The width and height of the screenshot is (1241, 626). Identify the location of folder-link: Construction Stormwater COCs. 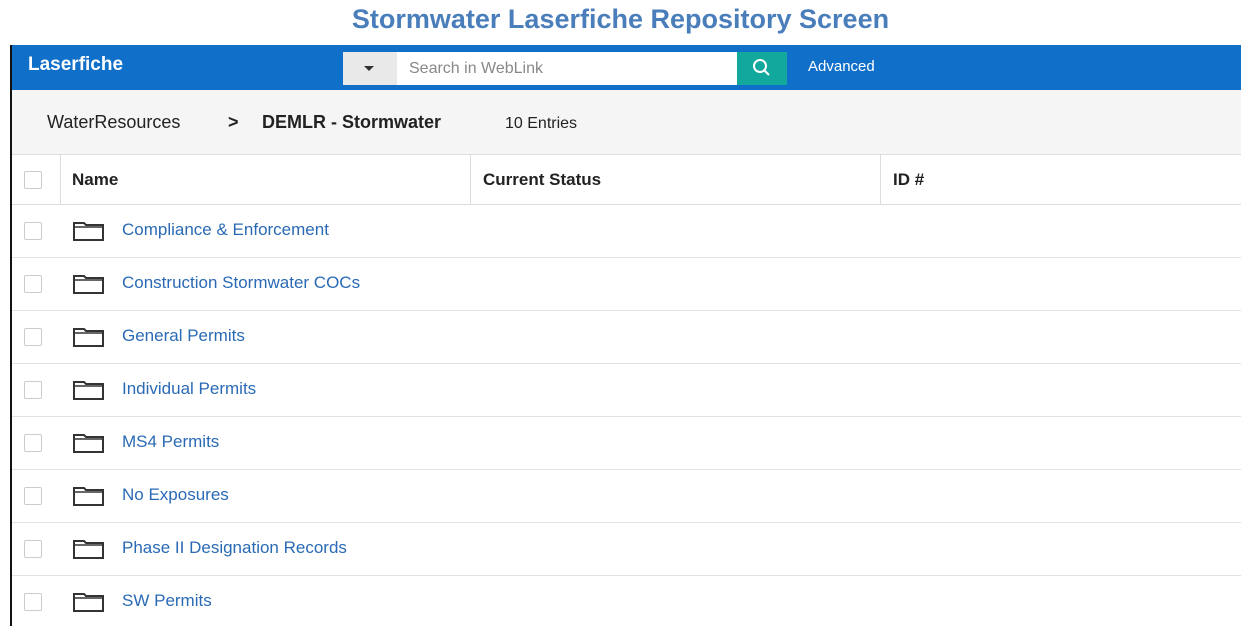
(241, 282).